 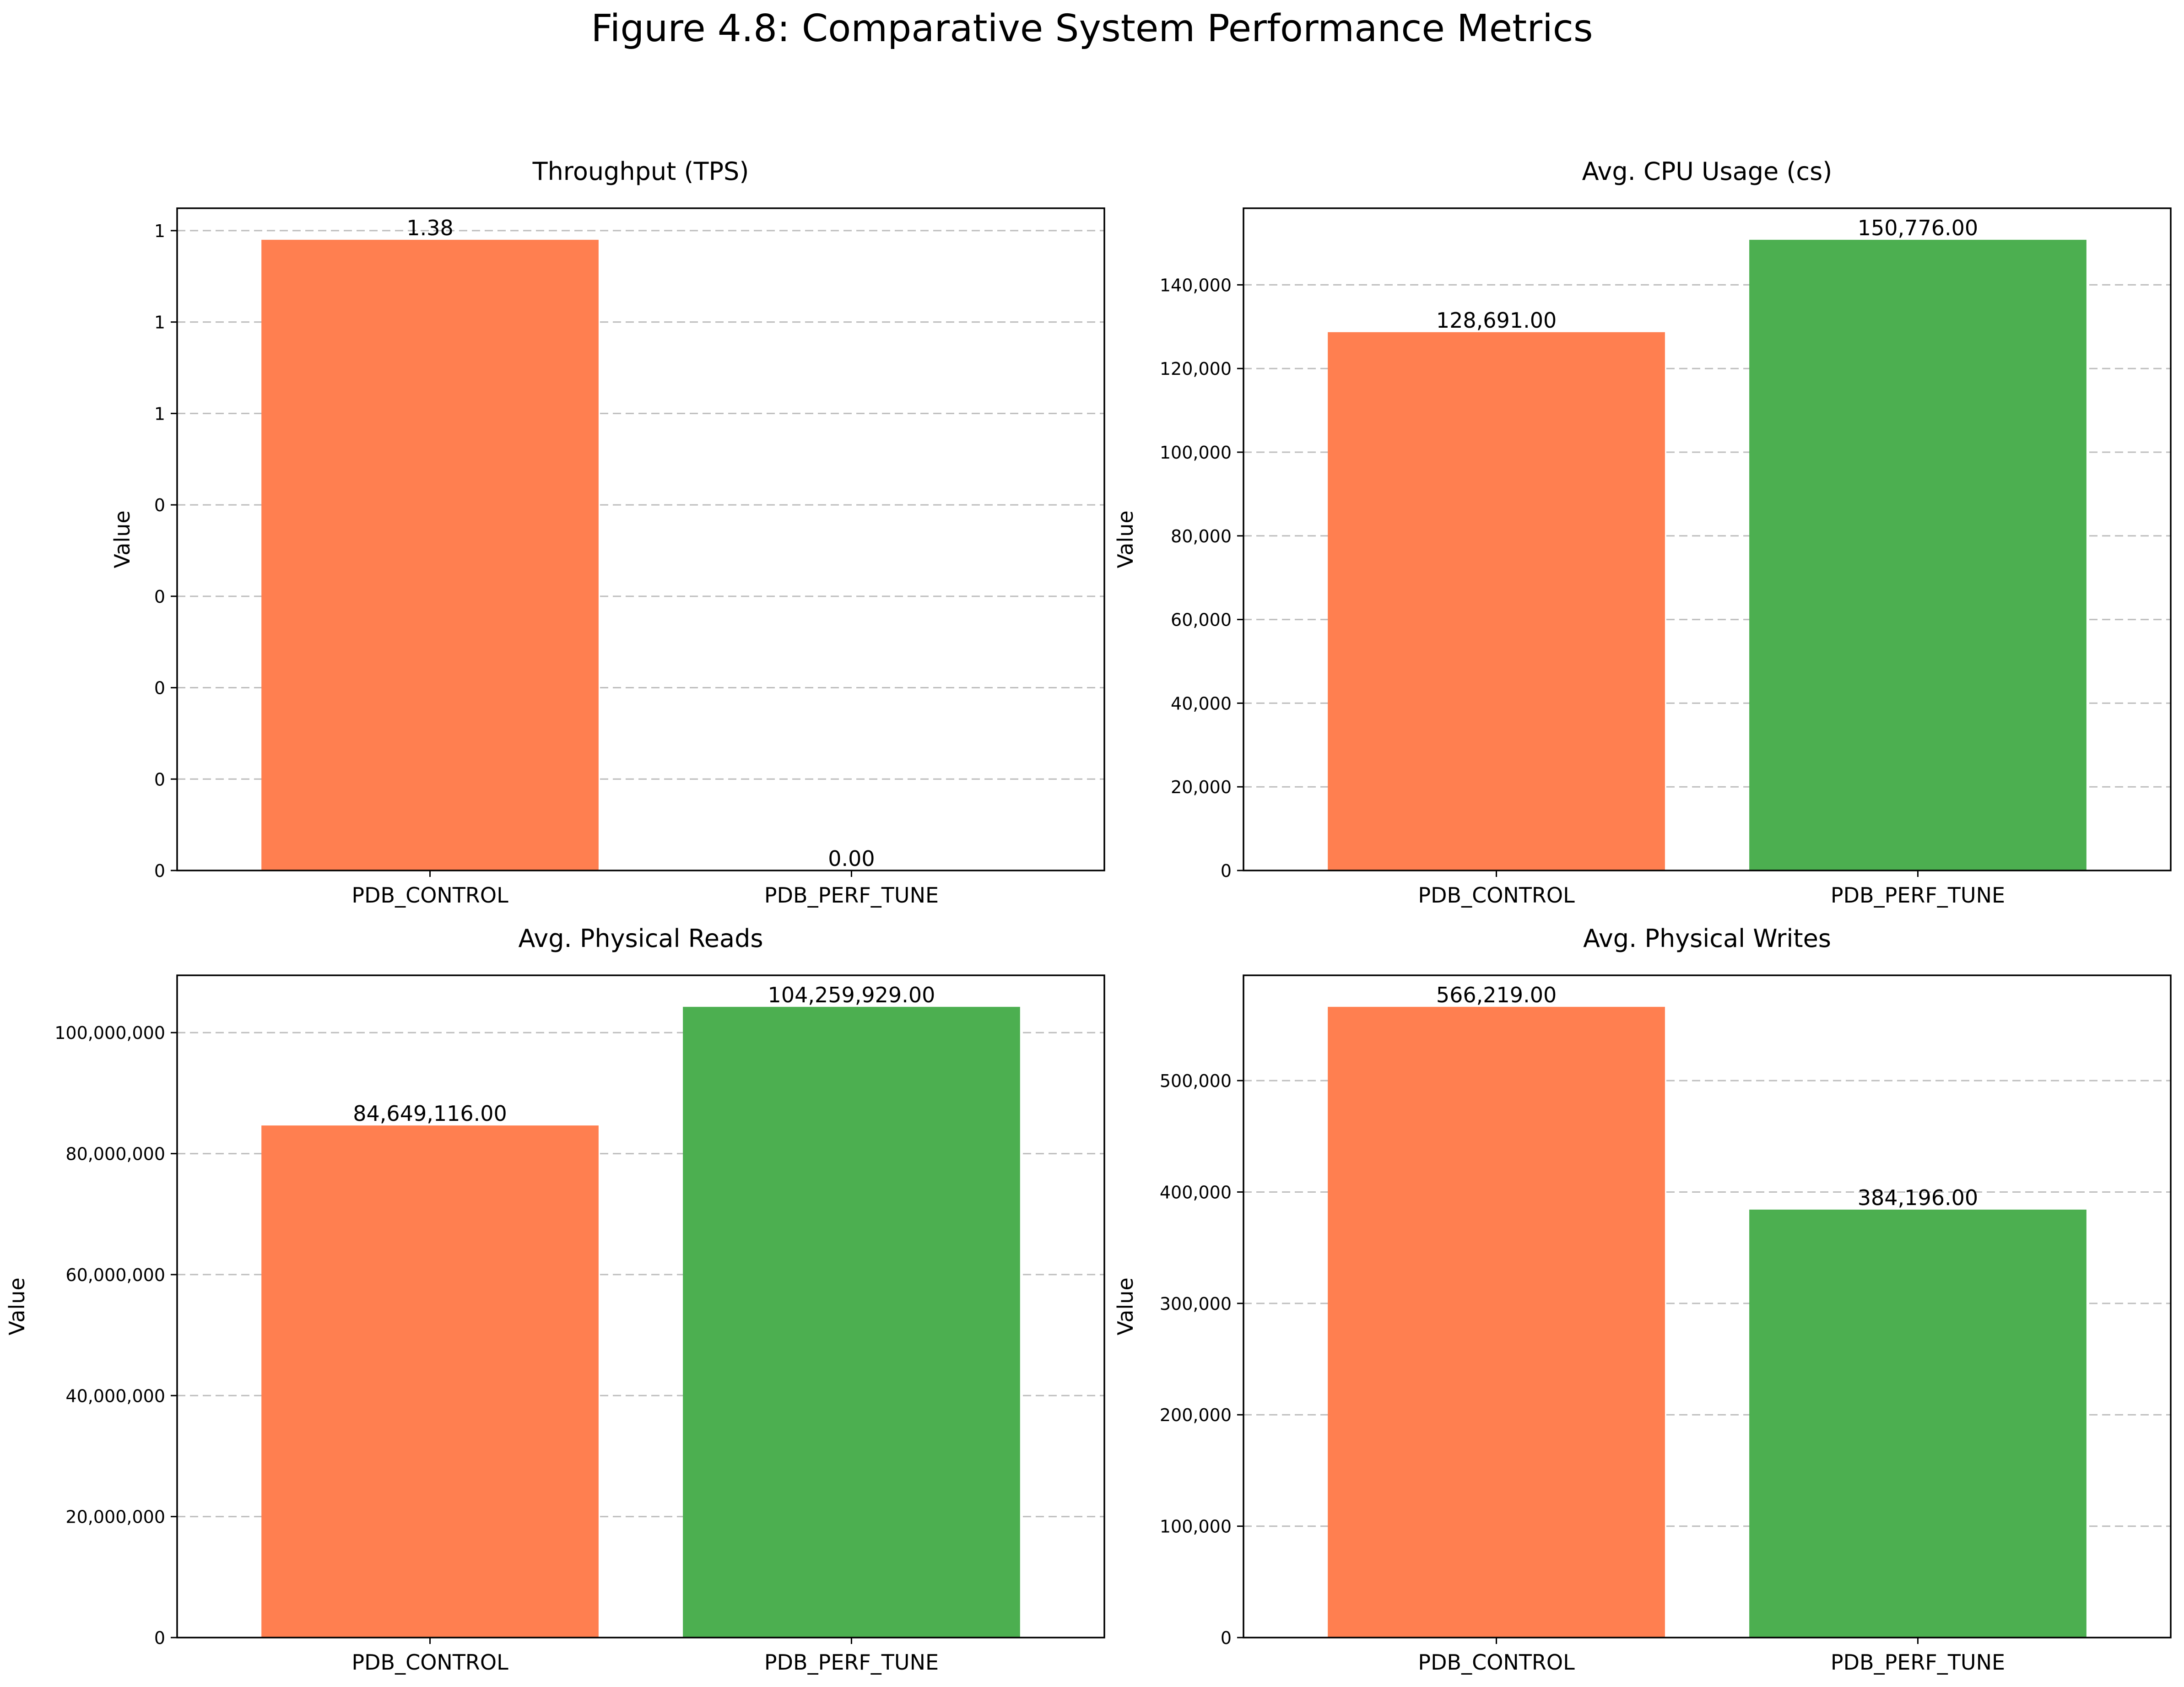 I want to click on bar-value-label: 84,649,116.00, so click(x=430, y=1113).